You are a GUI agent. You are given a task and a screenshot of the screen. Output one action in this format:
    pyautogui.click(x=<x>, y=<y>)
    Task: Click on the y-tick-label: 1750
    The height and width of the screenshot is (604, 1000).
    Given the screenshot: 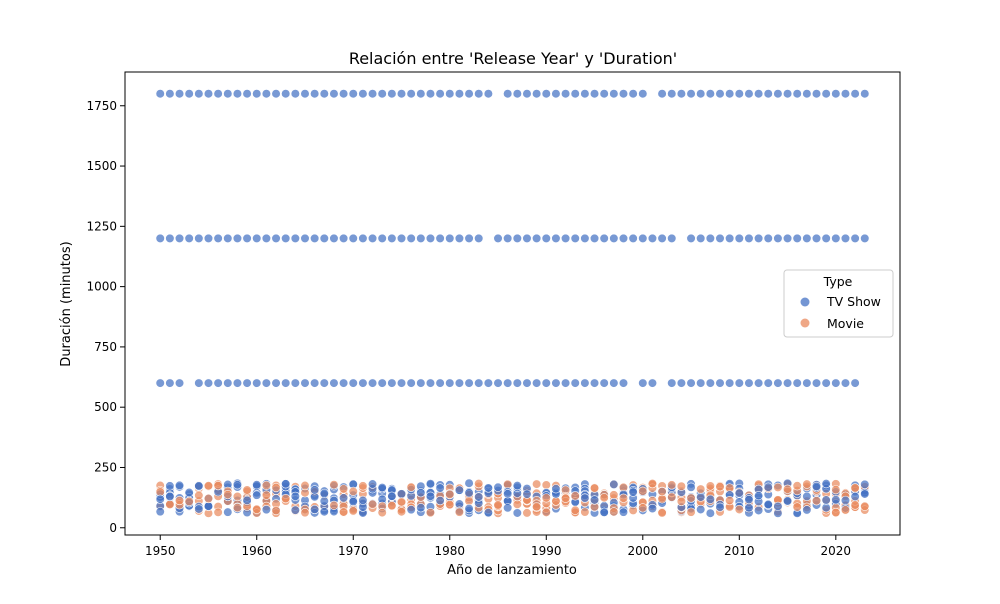 What is the action you would take?
    pyautogui.click(x=101, y=106)
    